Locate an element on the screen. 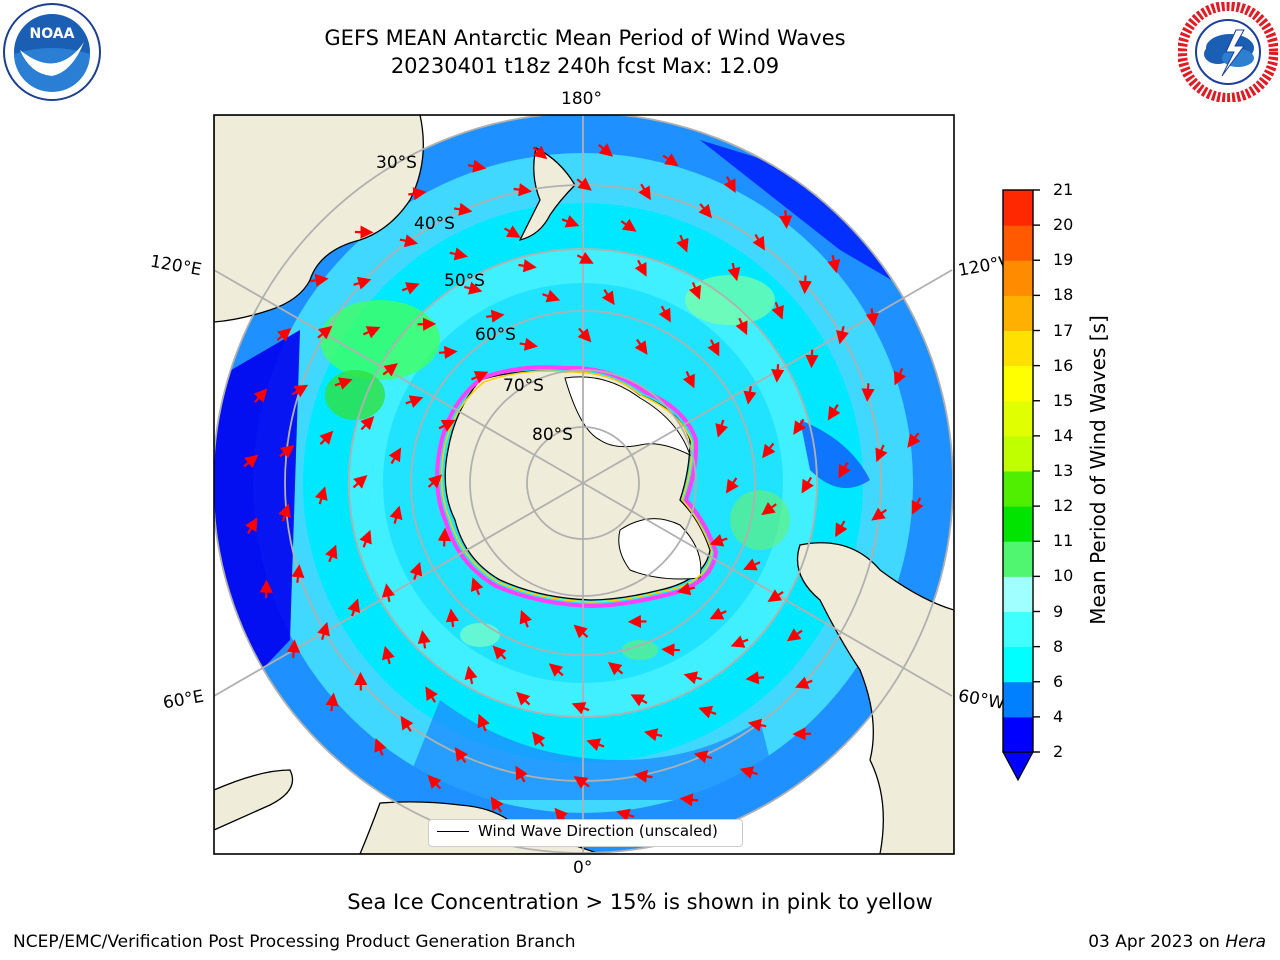  legend-label: Wind Wave Direction (unscaled) is located at coordinates (598, 831).